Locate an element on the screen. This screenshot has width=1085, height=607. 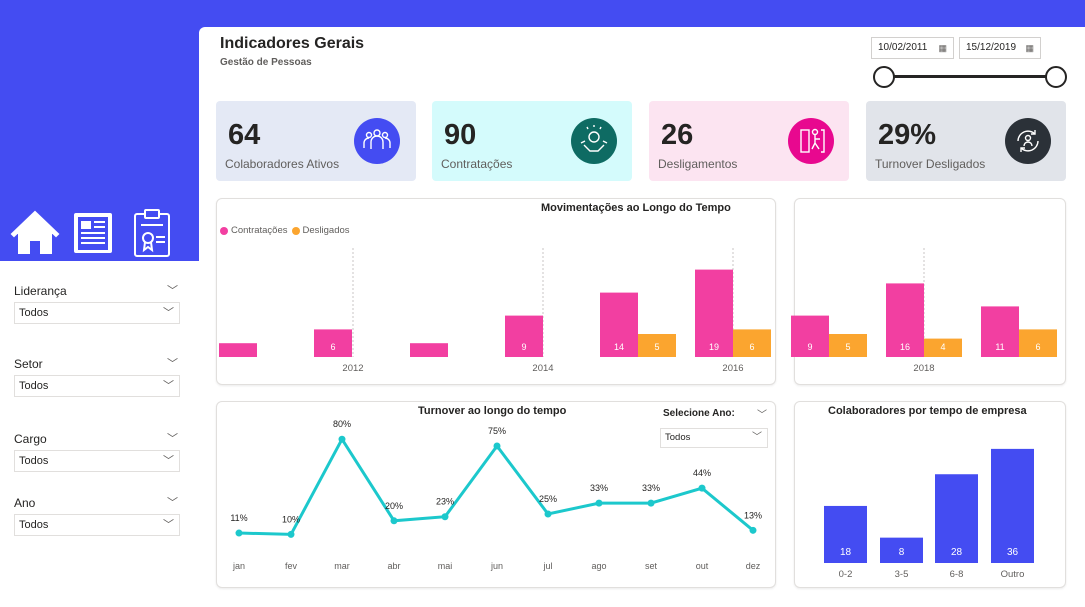
year-select-label: Selecione Ano: is located at coordinates (699, 413).